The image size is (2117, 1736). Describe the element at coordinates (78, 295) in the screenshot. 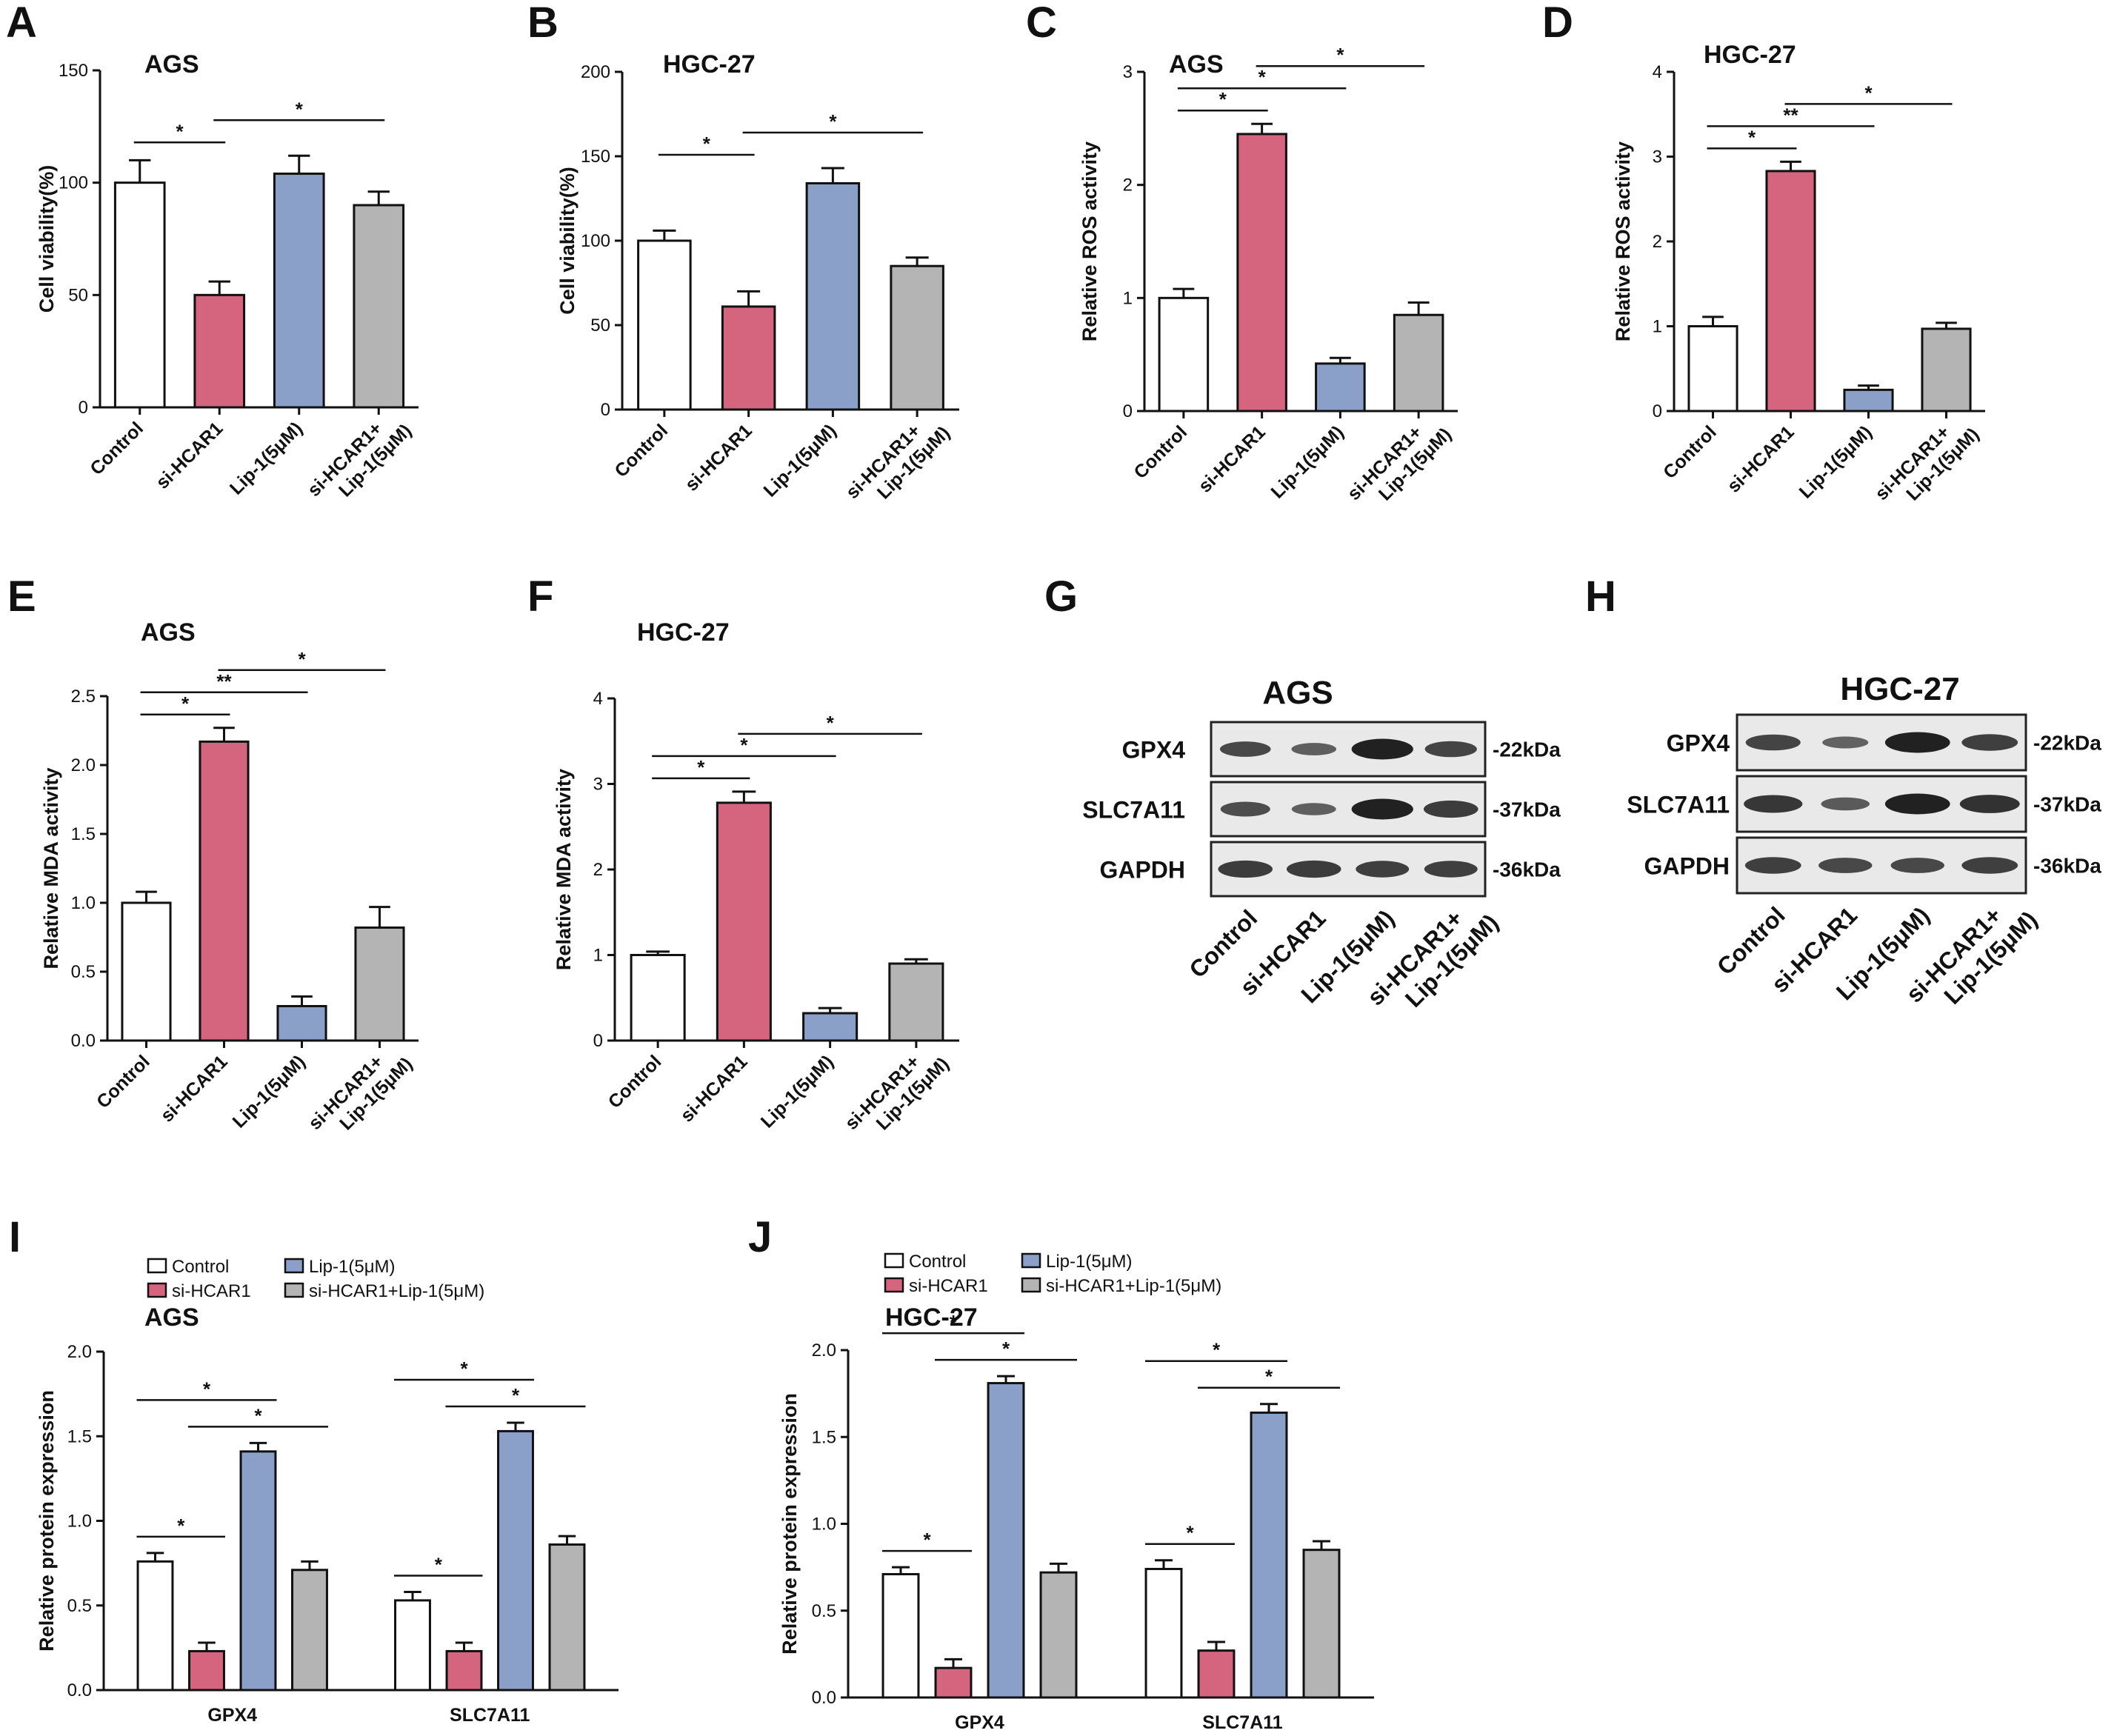

I see `y-tick-label: 50` at that location.